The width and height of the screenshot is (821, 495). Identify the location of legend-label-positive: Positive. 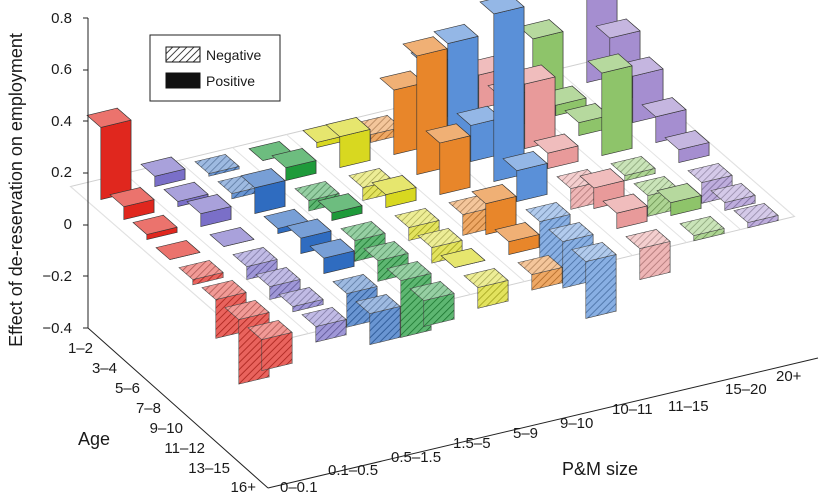
(230, 81).